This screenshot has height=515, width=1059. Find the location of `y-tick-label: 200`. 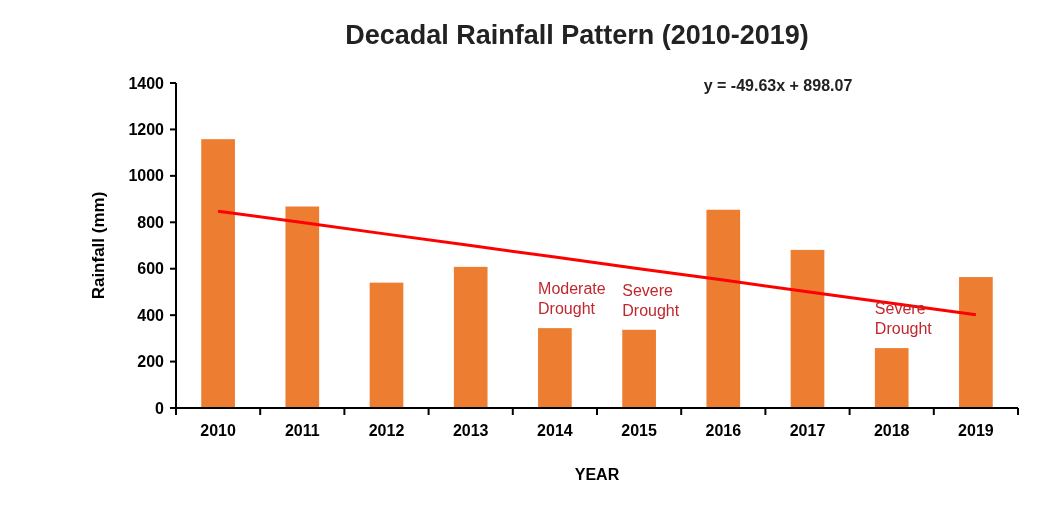

y-tick-label: 200 is located at coordinates (151, 362).